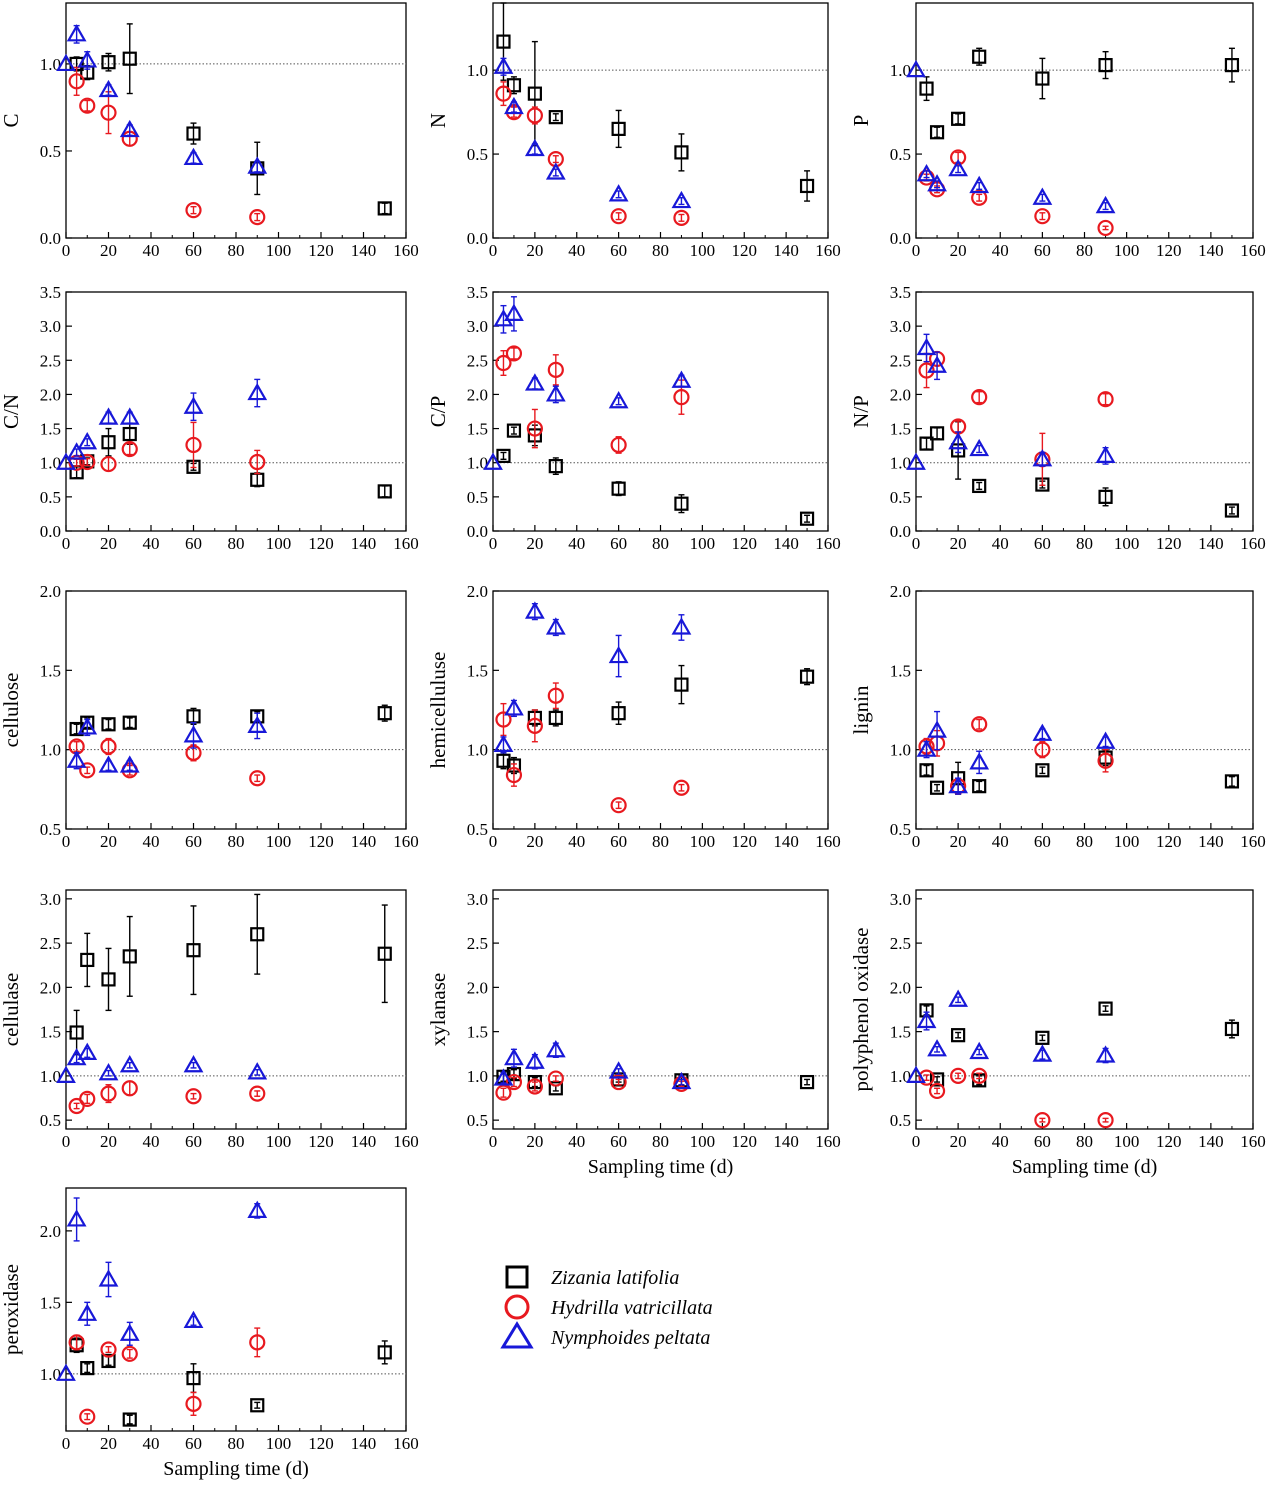 The width and height of the screenshot is (1269, 1489). What do you see at coordinates (861, 121) in the screenshot?
I see `y-axis-label: P` at bounding box center [861, 121].